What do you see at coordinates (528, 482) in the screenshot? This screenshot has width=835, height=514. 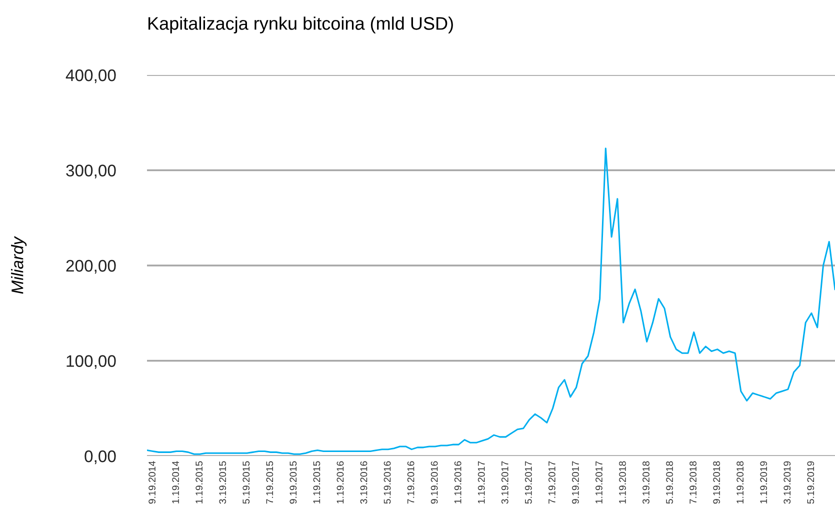 I see `x-tick-label: 5.19.2017` at bounding box center [528, 482].